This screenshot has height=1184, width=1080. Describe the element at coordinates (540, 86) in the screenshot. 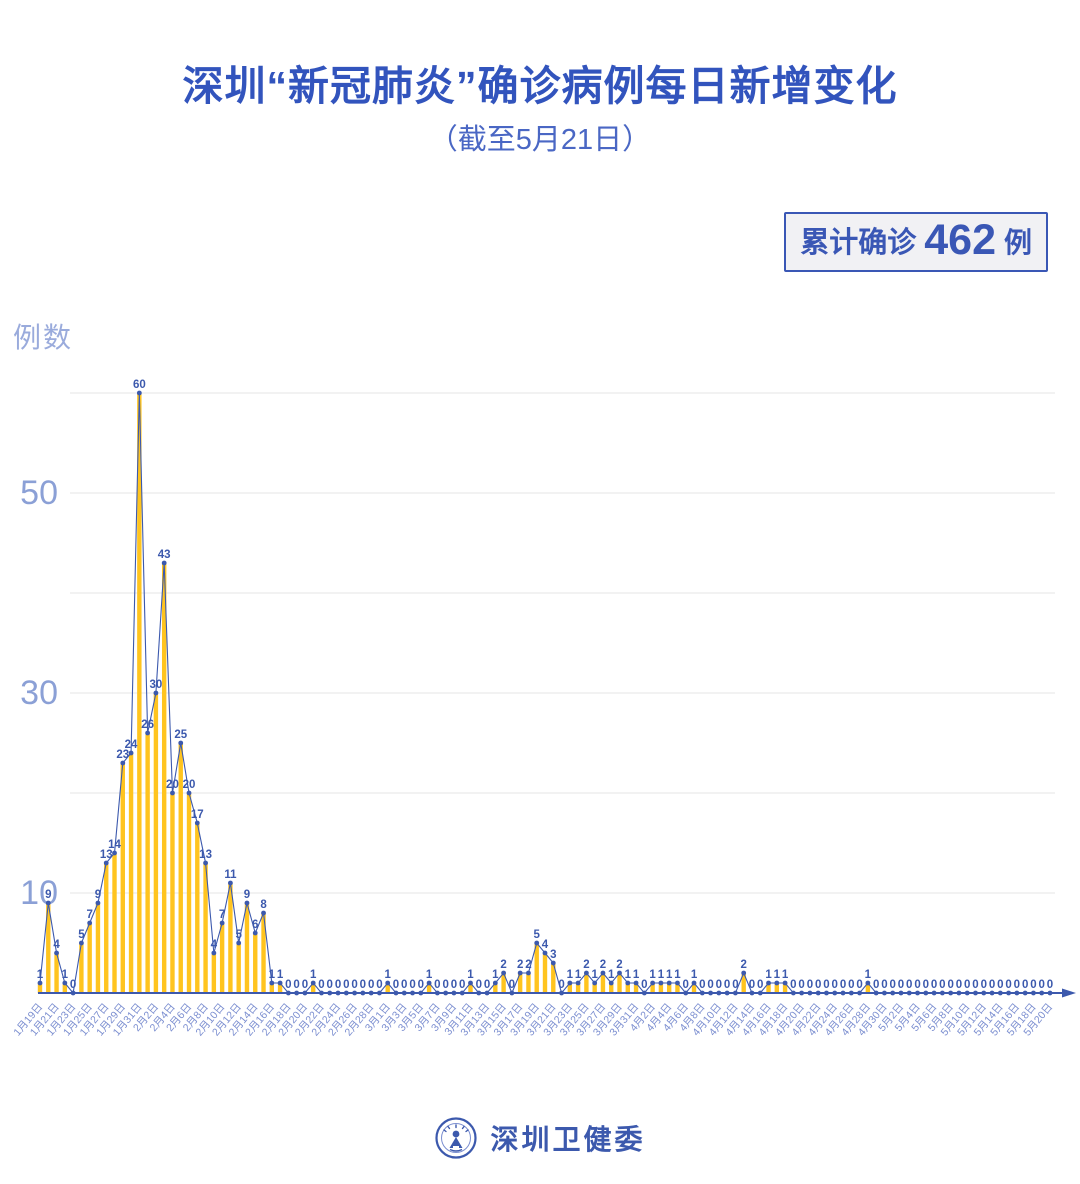

I see `page-title: 深圳“新冠肺炎”确诊病例每日新增变化` at that location.